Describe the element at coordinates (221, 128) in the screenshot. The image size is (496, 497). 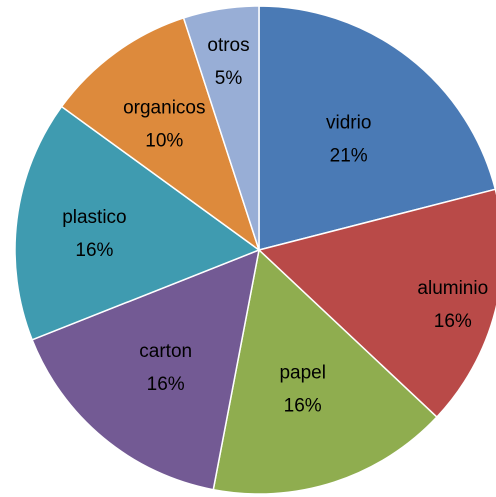
I see `pie-slice-otros` at that location.